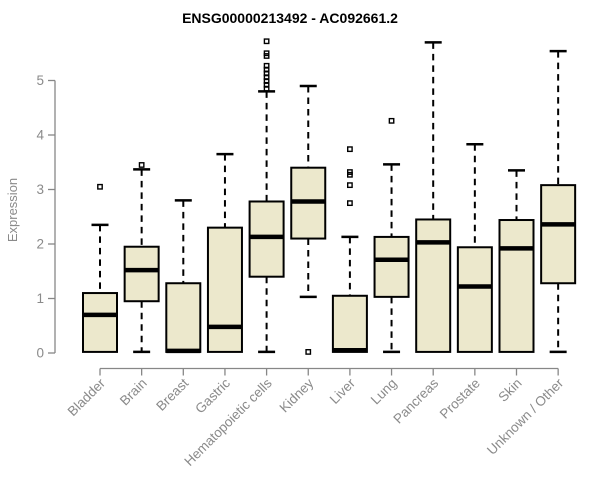  What do you see at coordinates (40, 298) in the screenshot?
I see `y-tick-label: 1` at bounding box center [40, 298].